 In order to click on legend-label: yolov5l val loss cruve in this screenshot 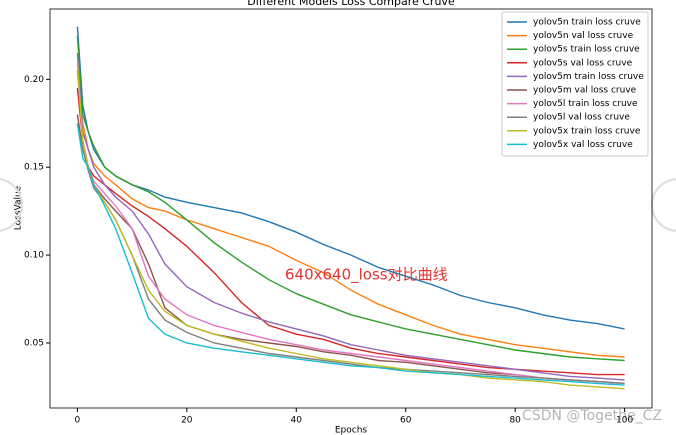, I will do `click(581, 118)`.